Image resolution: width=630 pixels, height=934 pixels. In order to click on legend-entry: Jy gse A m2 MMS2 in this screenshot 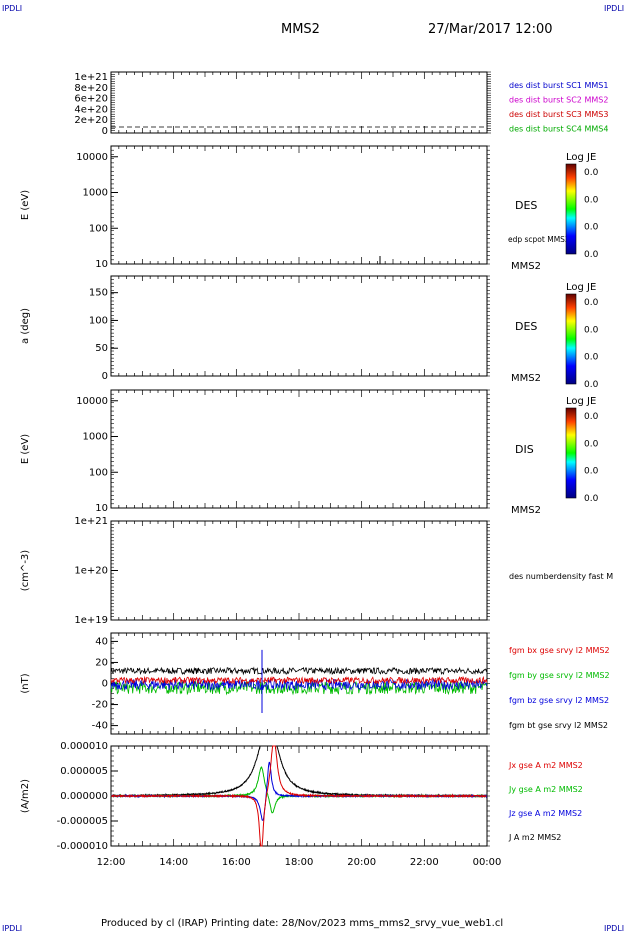, I will do `click(545, 789)`.